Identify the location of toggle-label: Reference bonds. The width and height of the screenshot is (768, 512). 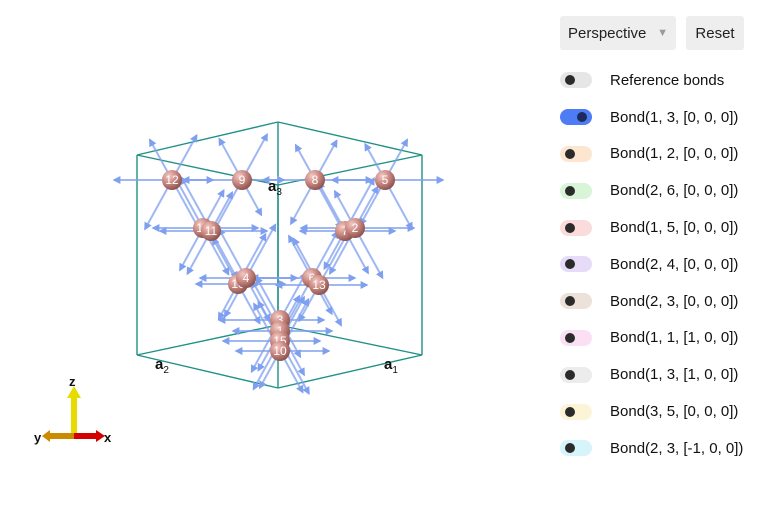
(667, 80).